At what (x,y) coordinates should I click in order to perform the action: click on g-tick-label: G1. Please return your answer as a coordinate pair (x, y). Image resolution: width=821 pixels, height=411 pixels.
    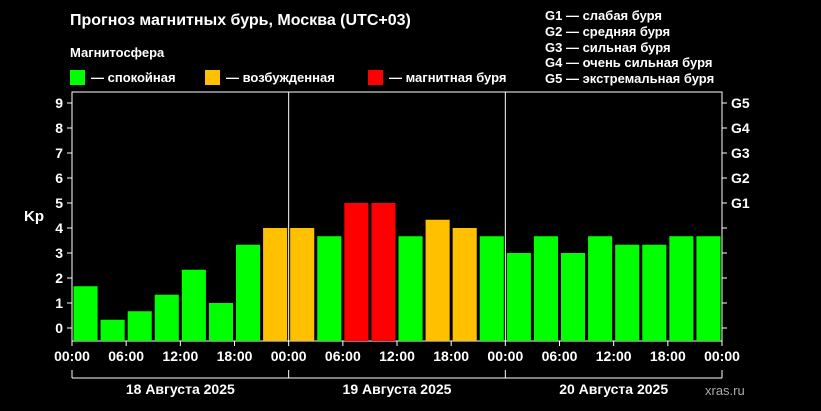
    Looking at the image, I should click on (740, 203).